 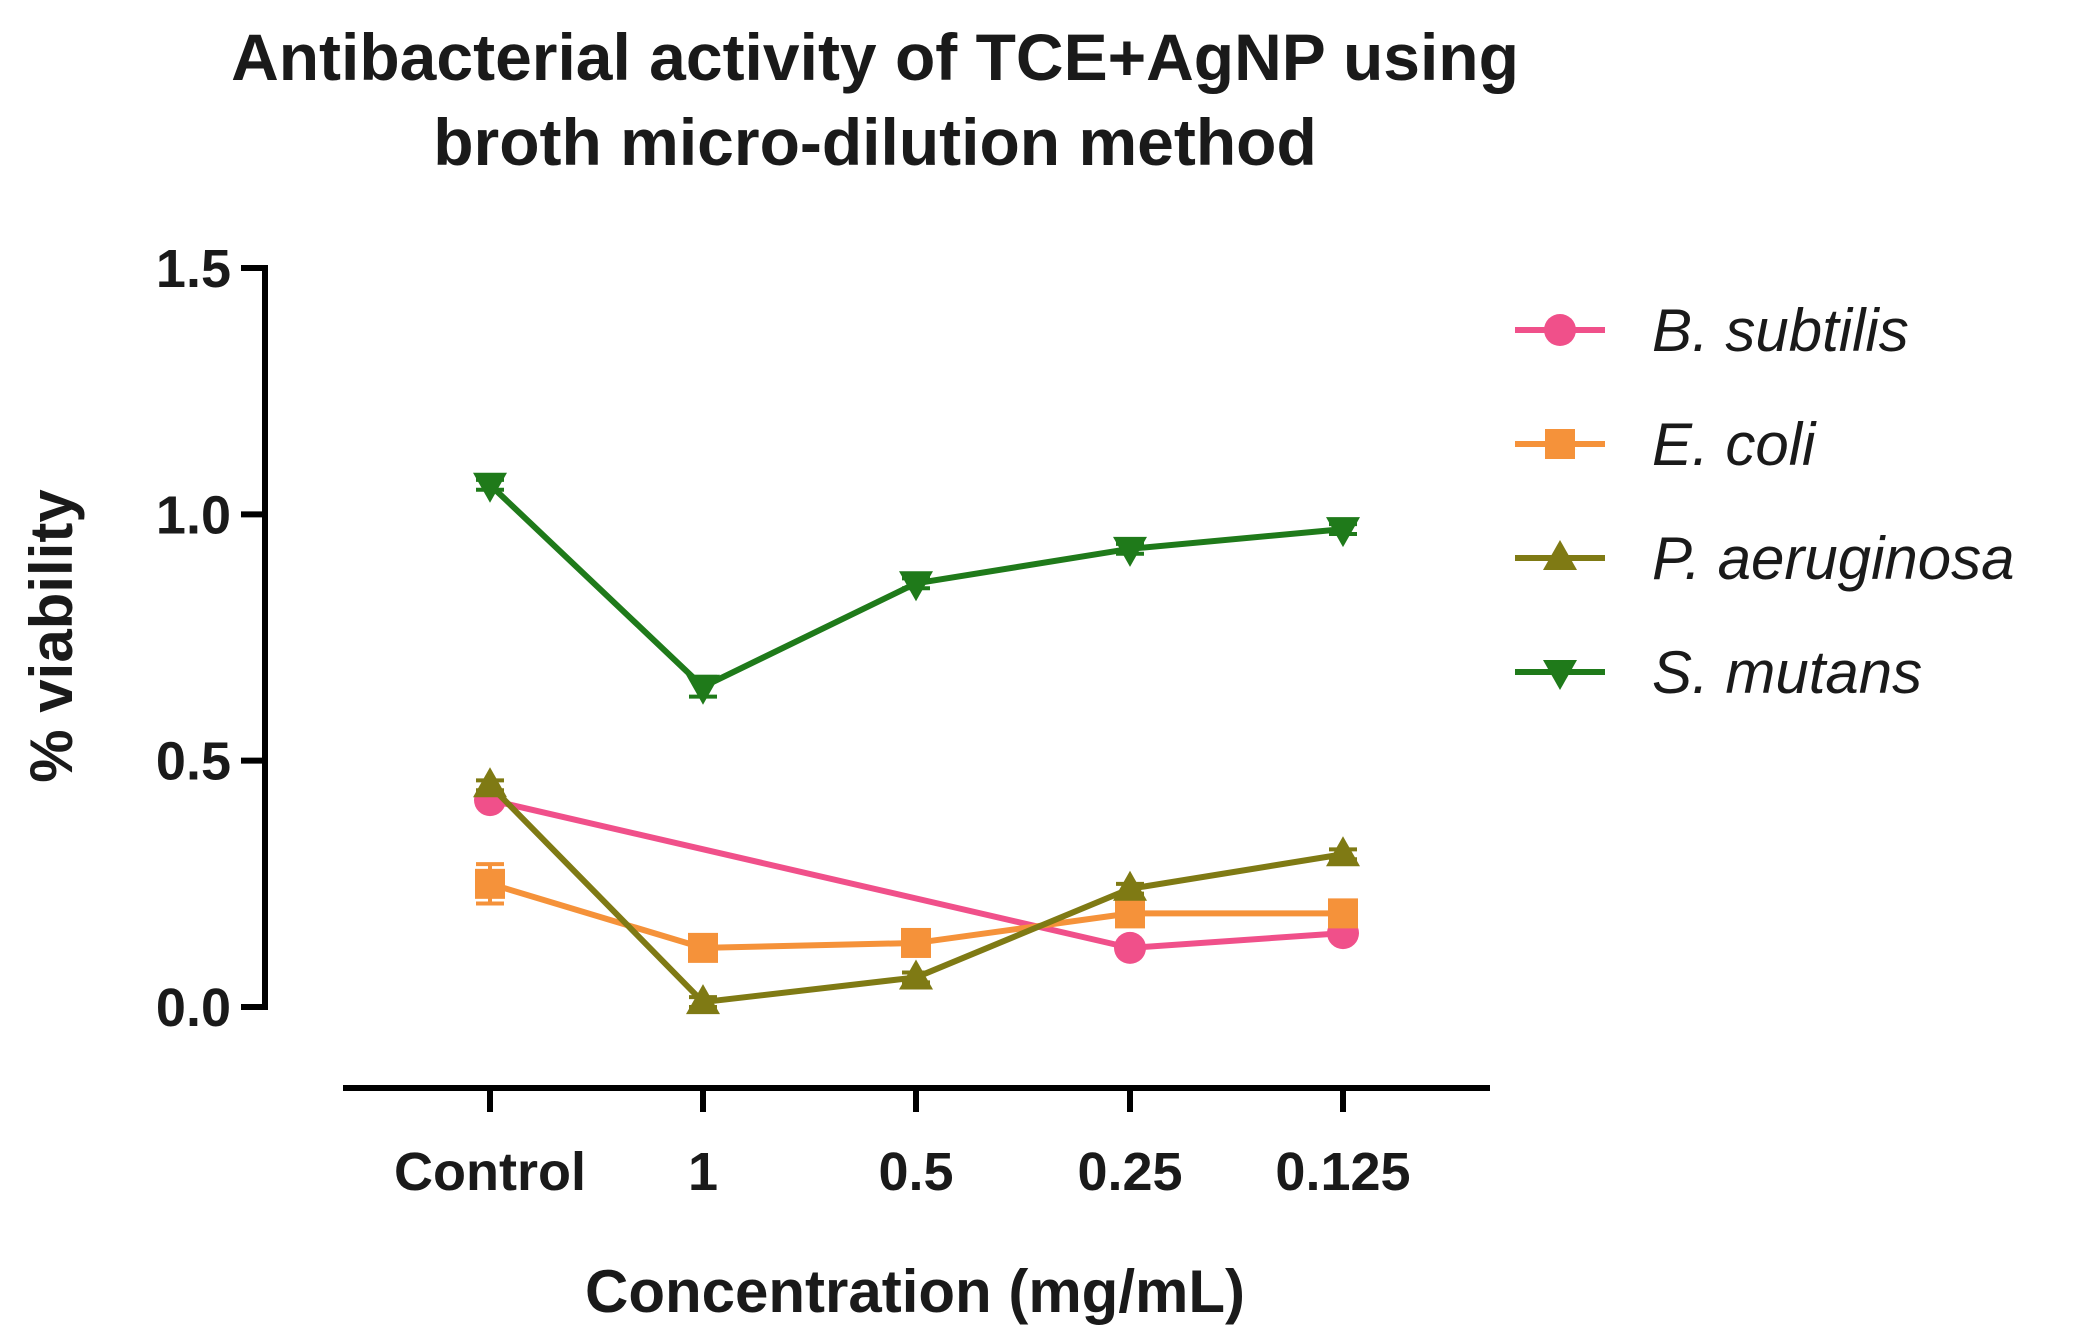 What do you see at coordinates (212, 638) in the screenshot?
I see `y-axis: 0.0 0.5 1.0 1.5` at bounding box center [212, 638].